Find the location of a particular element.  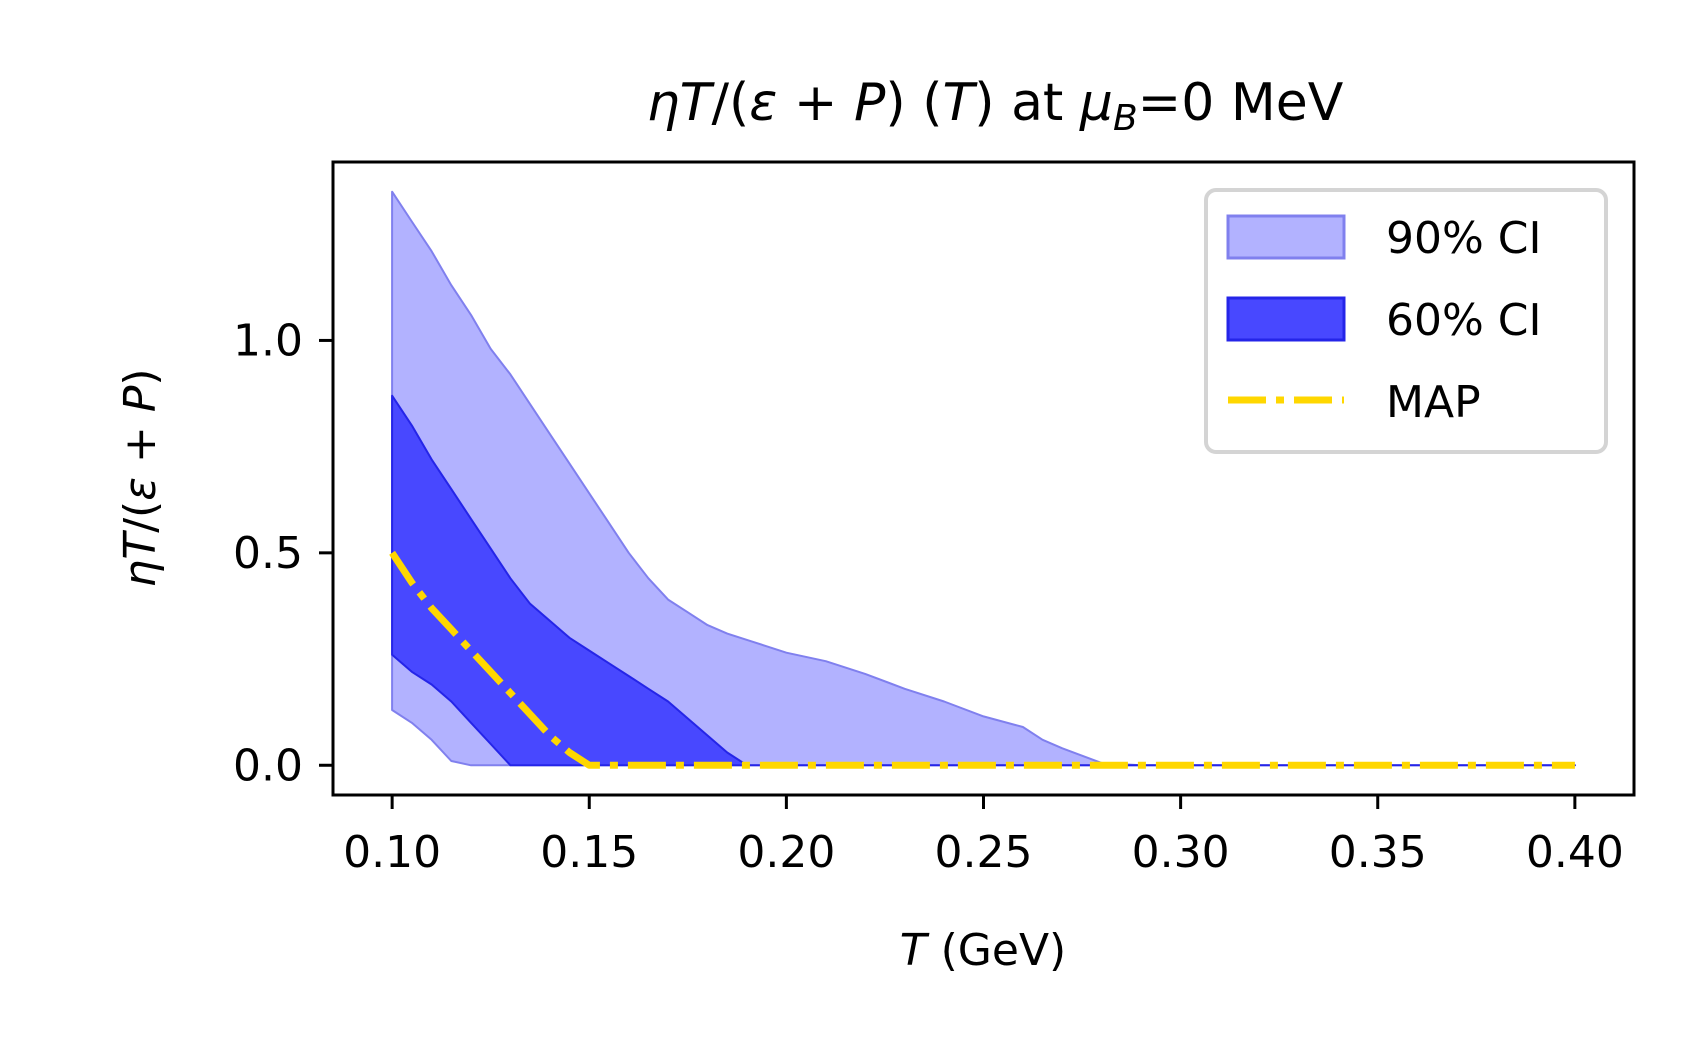

title-eta-t: ηT is located at coordinates (681, 103).